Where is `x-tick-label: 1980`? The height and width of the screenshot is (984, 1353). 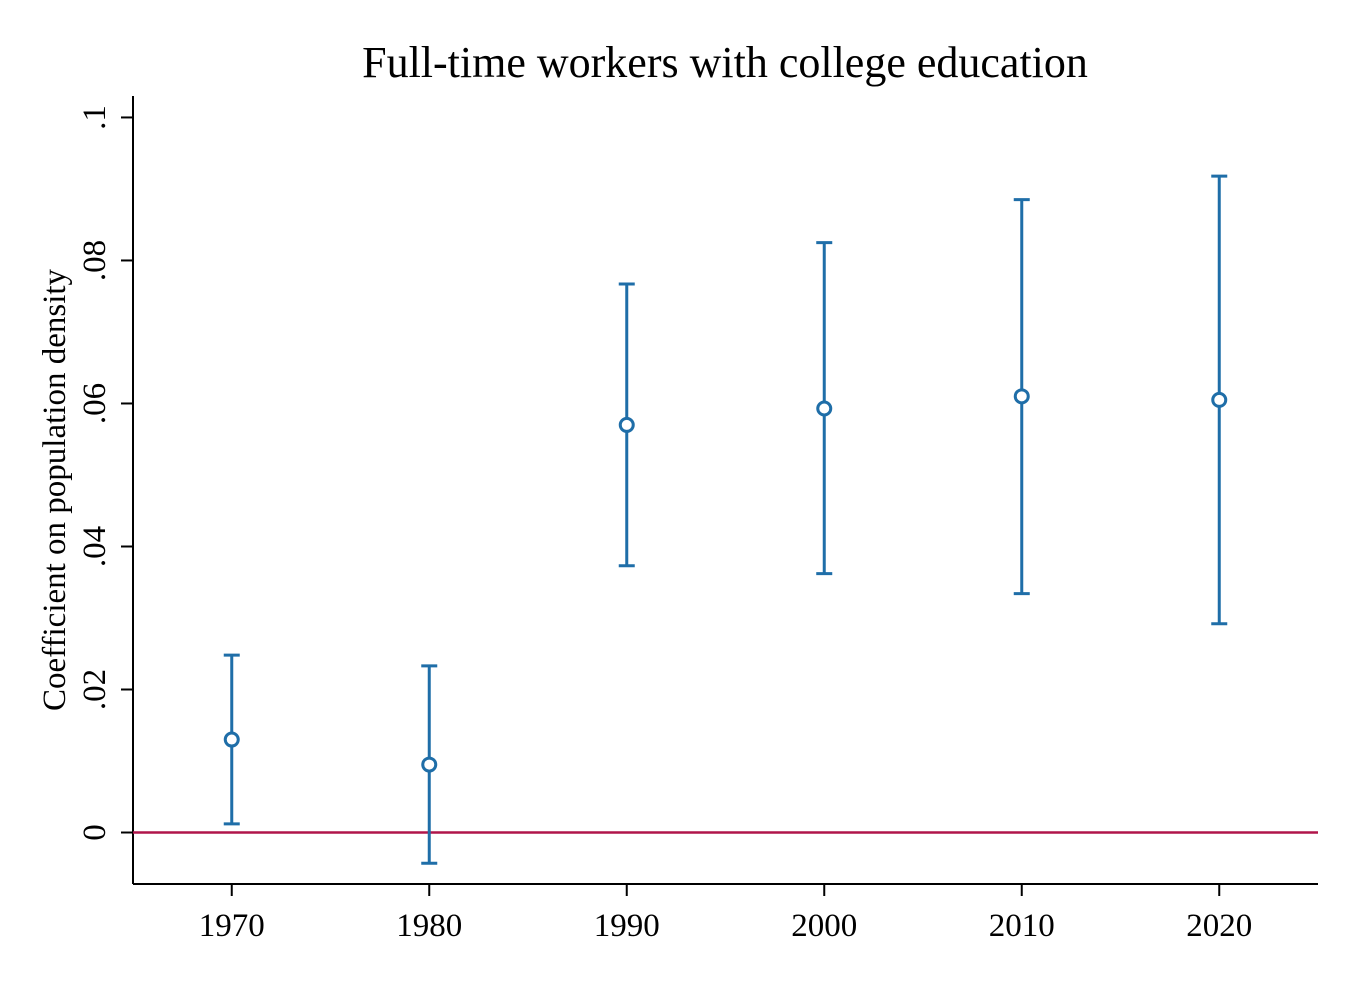
x-tick-label: 1980 is located at coordinates (429, 926).